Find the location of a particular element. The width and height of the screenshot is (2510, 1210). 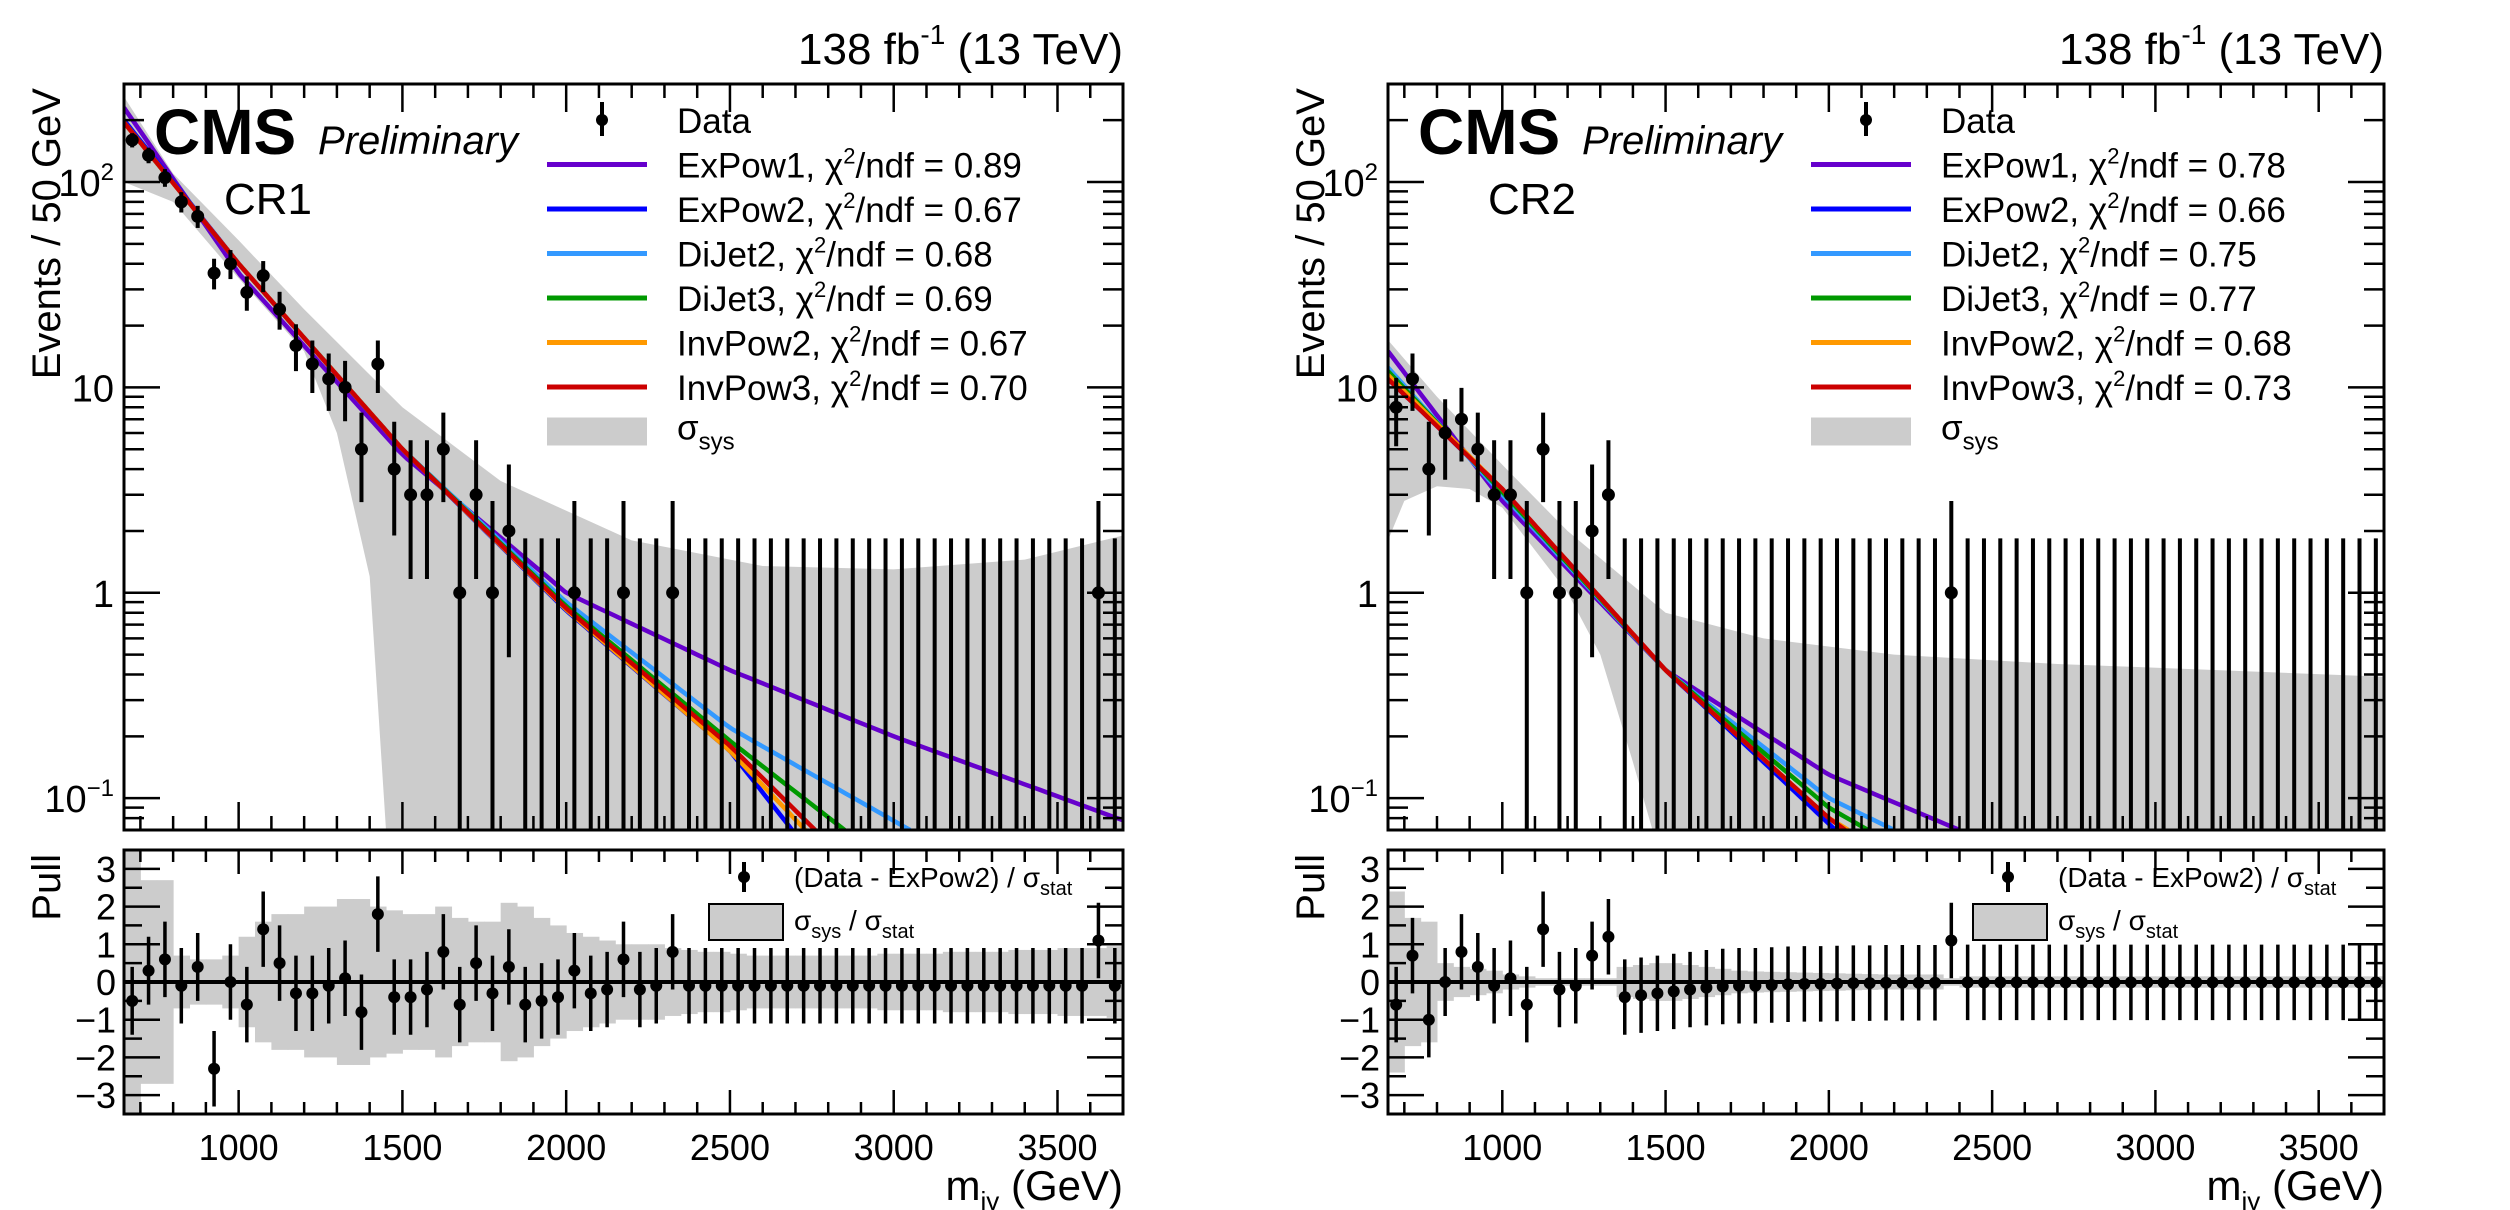

legend-data-label: Data is located at coordinates (1978, 121).